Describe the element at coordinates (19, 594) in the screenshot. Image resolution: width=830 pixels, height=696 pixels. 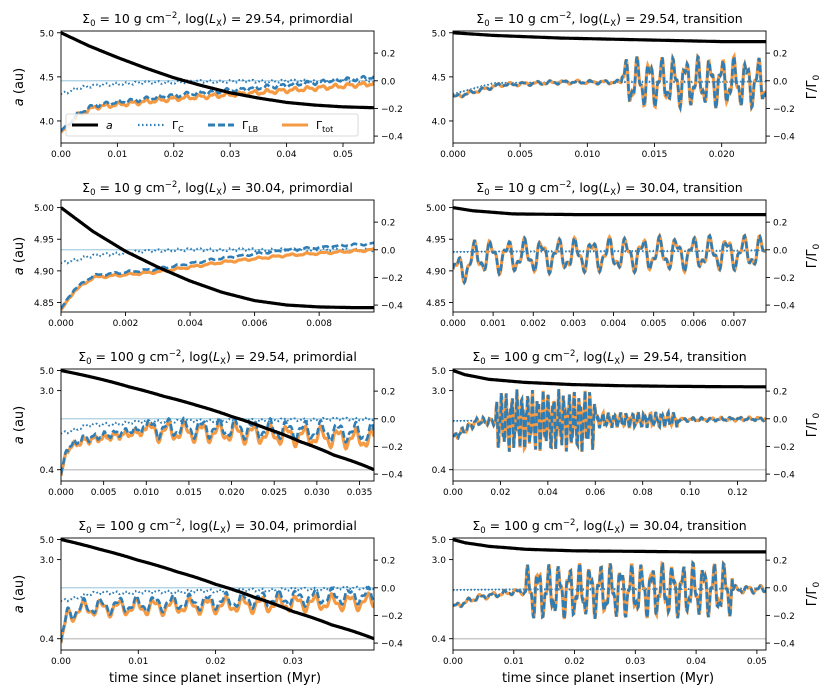
I see `y-axis-label-6: a (au)` at that location.